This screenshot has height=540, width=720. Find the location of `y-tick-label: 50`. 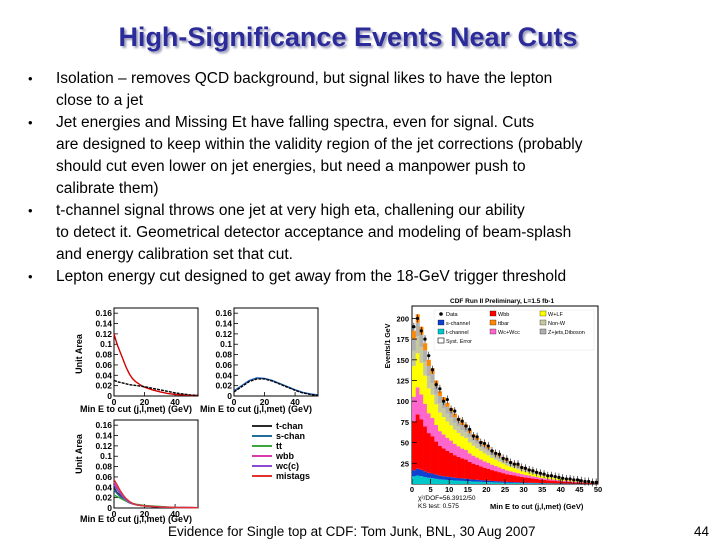

y-tick-label: 50 is located at coordinates (405, 443).